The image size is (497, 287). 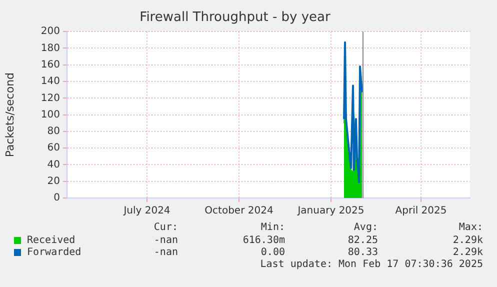 What do you see at coordinates (421, 211) in the screenshot?
I see `x-tick-label: April 2025` at bounding box center [421, 211].